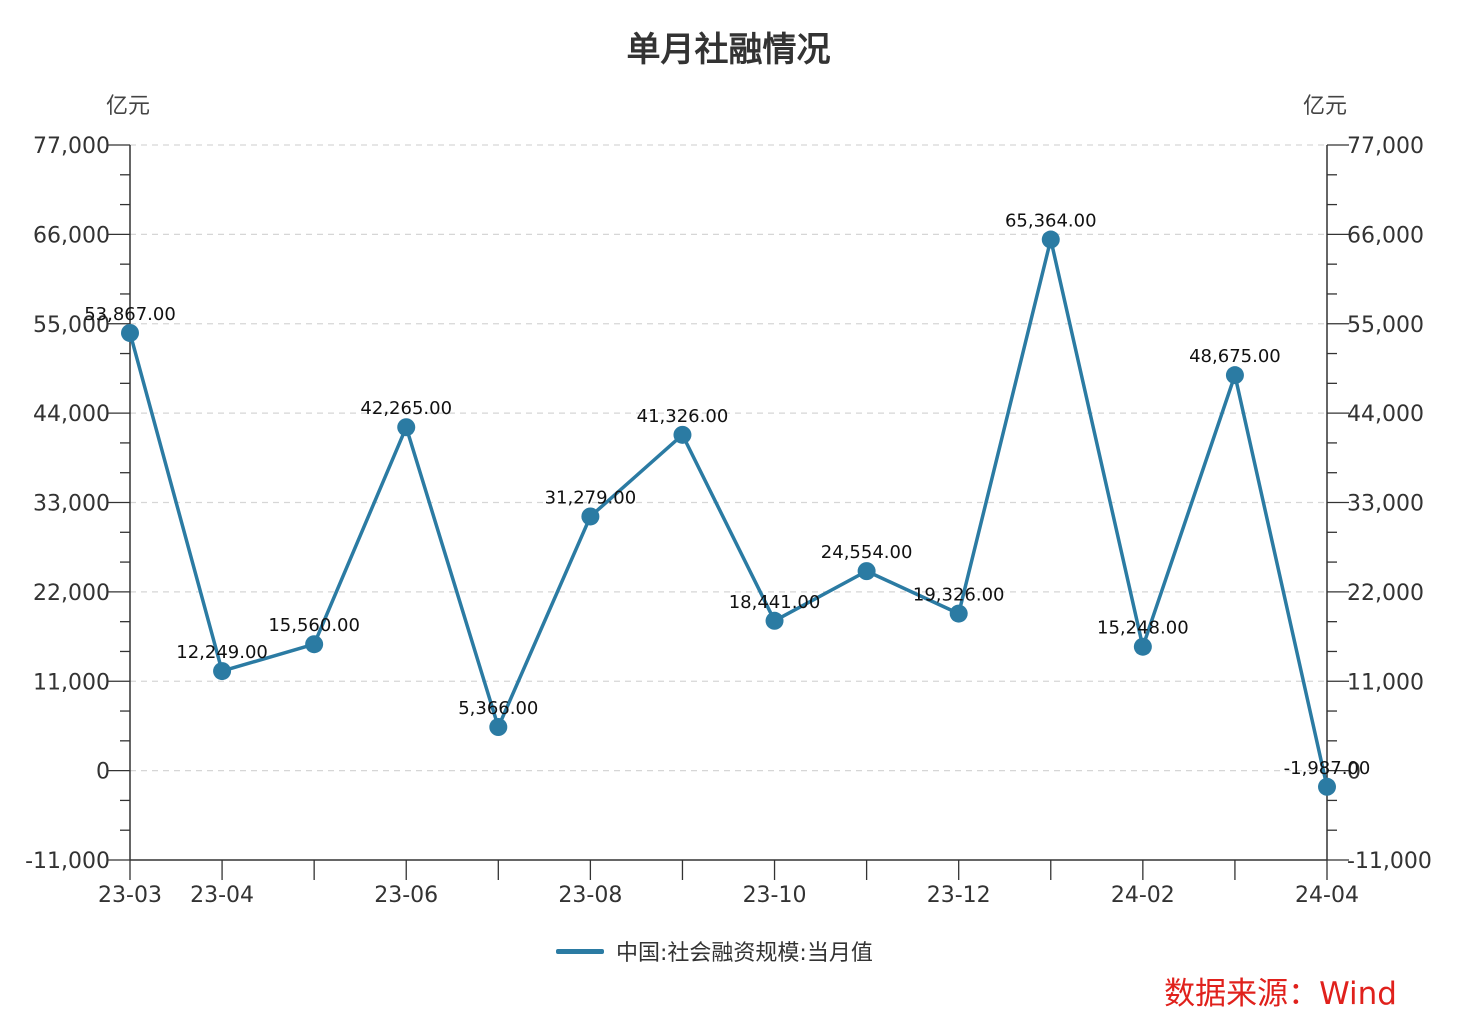 The height and width of the screenshot is (1031, 1457). What do you see at coordinates (1280, 994) in the screenshot?
I see `data-source: 数据来源：Wind` at bounding box center [1280, 994].